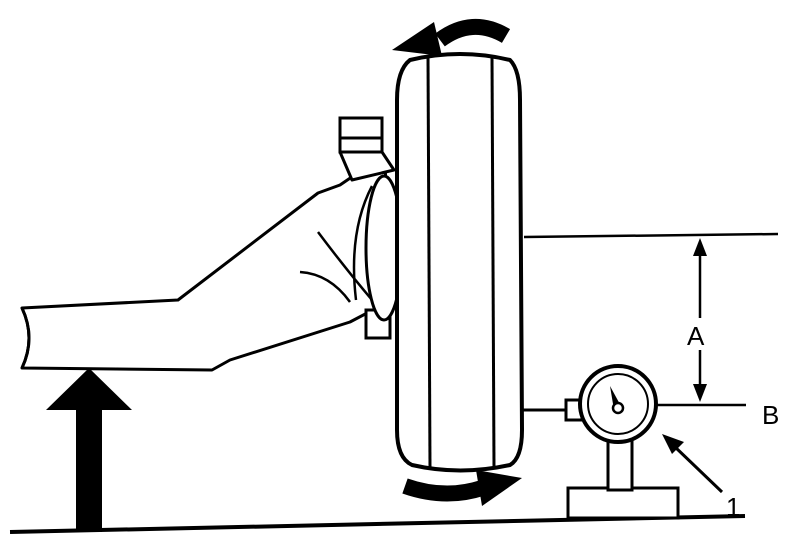  Describe the element at coordinates (462, 488) in the screenshot. I see `rotation-arrow-bottom` at that location.